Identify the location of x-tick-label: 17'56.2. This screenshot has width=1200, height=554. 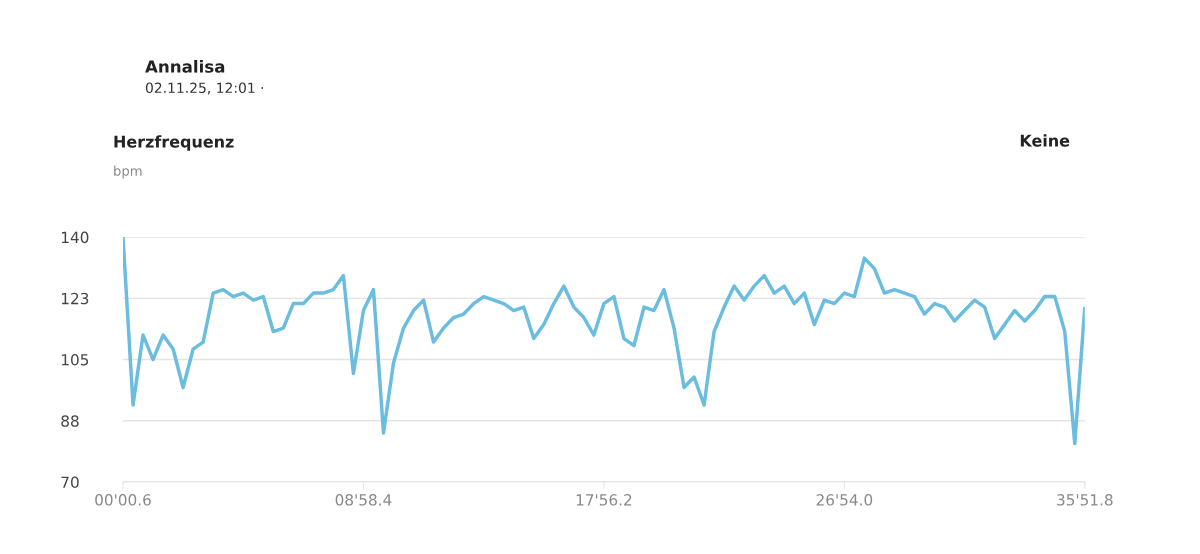
(604, 500).